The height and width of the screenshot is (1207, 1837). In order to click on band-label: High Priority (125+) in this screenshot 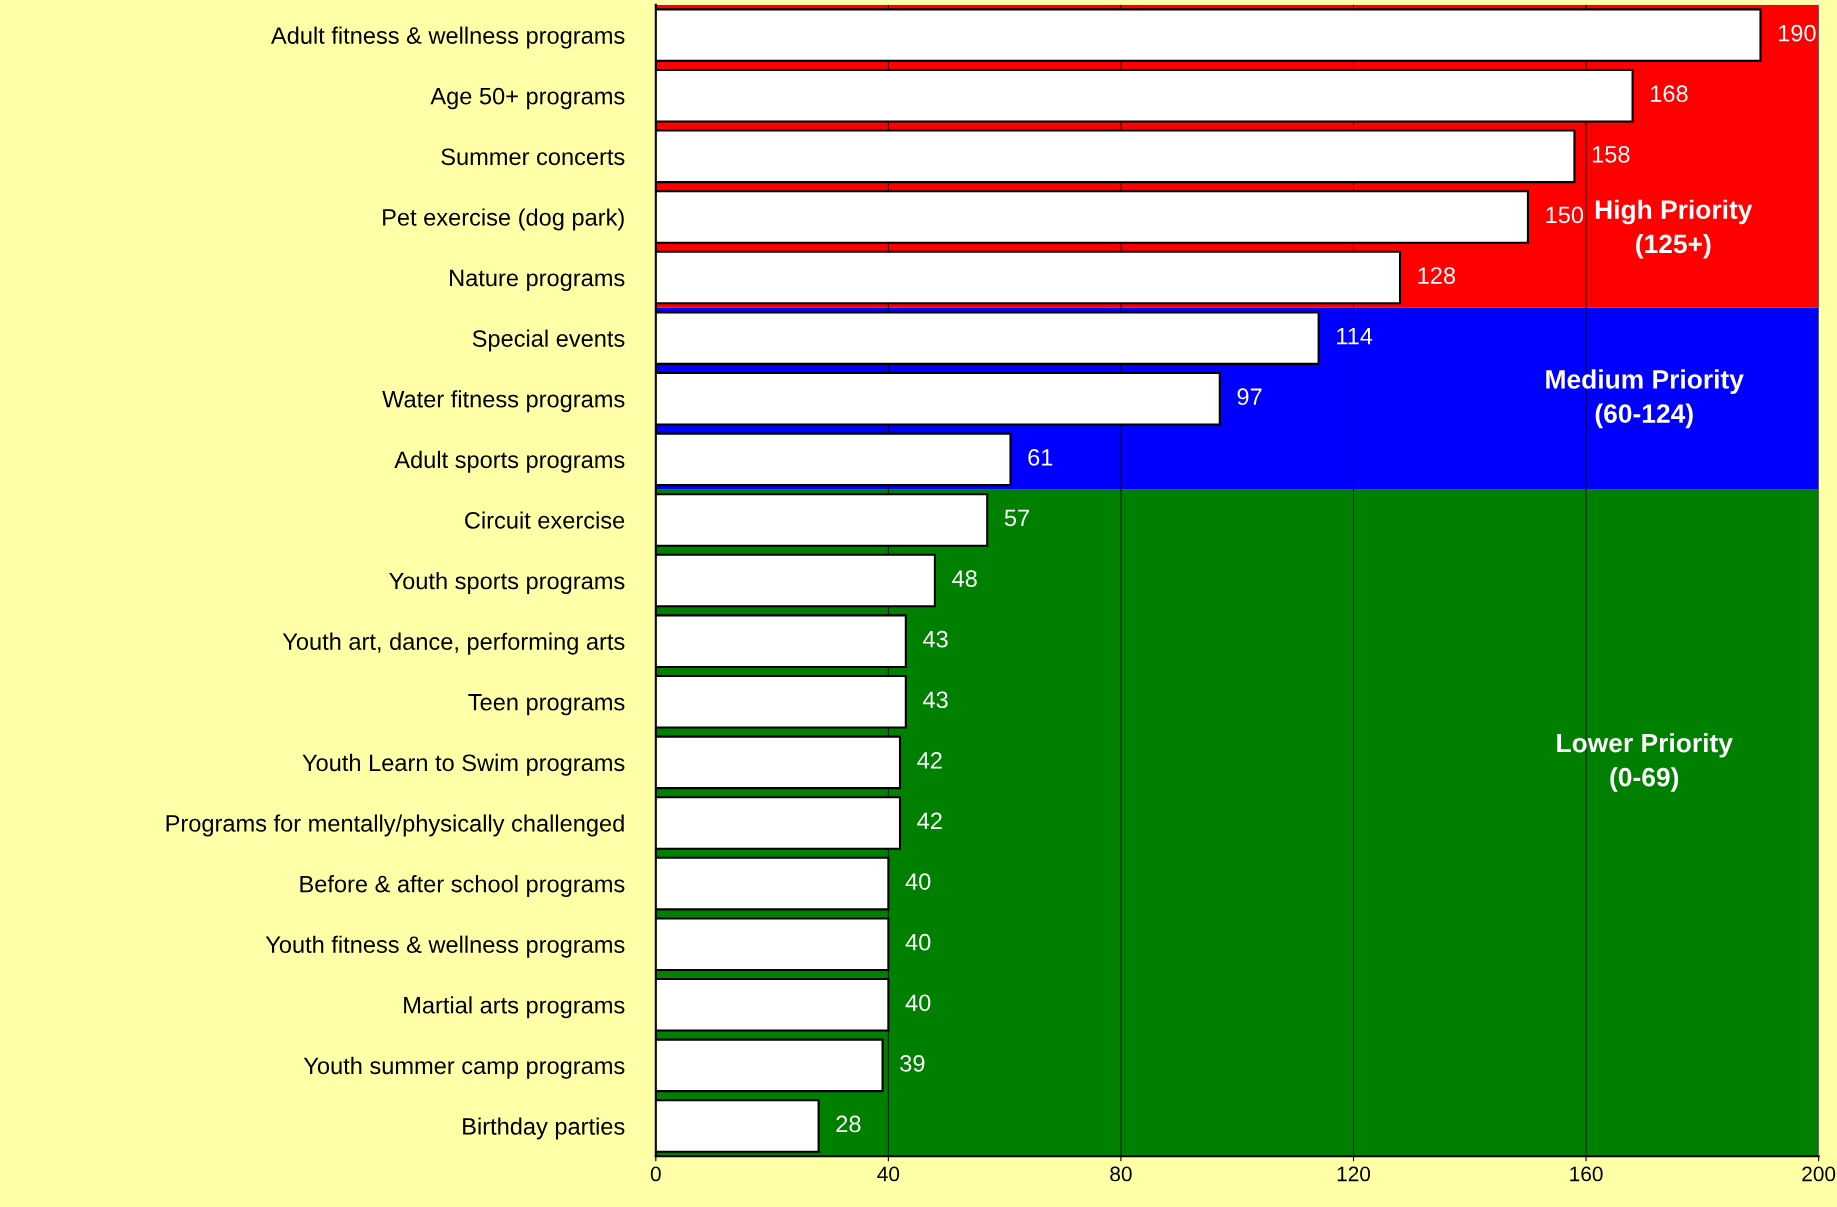, I will do `click(1674, 229)`.